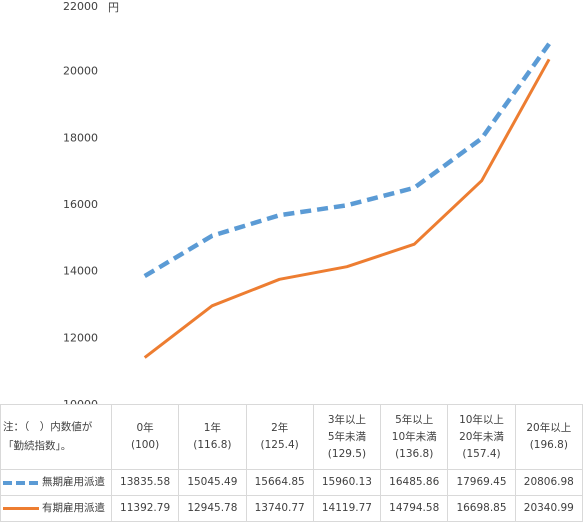 This screenshot has width=583, height=524. Describe the element at coordinates (80, 337) in the screenshot. I see `y-tick-label: 12000` at that location.